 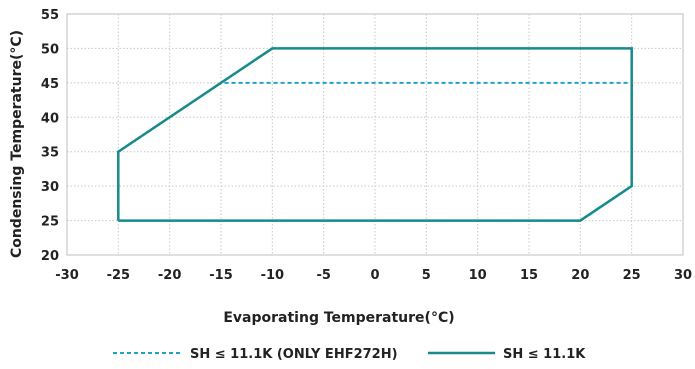 What do you see at coordinates (50, 49) in the screenshot?
I see `y-tick-label: 50` at bounding box center [50, 49].